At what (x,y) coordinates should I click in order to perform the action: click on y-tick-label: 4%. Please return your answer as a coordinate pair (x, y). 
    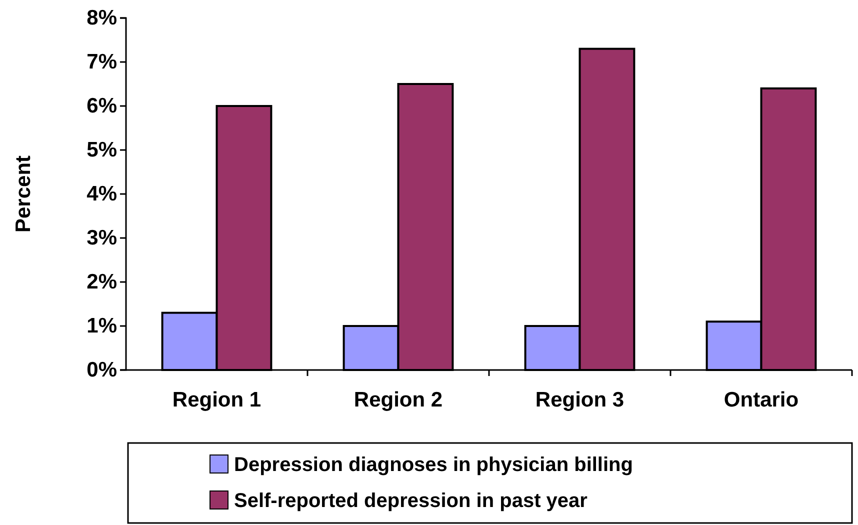
    Looking at the image, I should click on (102, 194).